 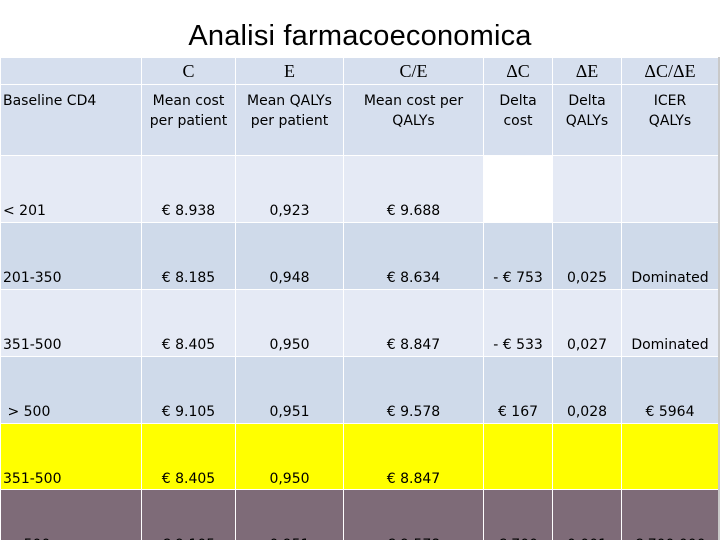 I want to click on cell-mean-qalys: 0,948, so click(x=289, y=256).